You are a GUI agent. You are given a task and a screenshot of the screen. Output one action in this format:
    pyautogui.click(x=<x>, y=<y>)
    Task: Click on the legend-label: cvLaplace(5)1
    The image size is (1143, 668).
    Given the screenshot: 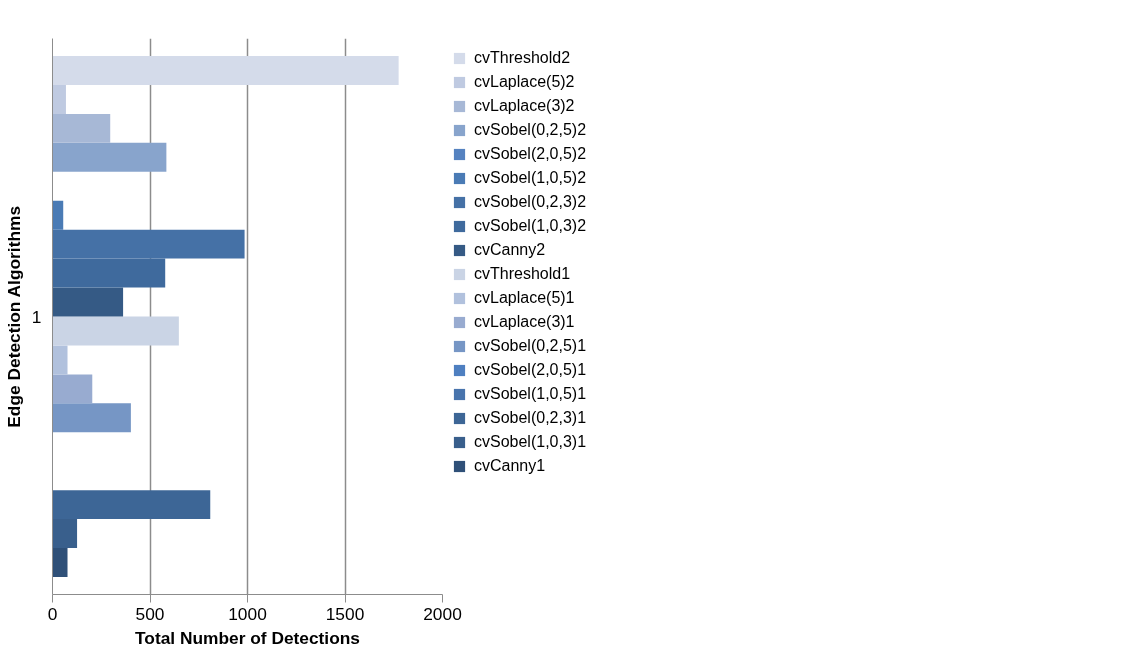 What is the action you would take?
    pyautogui.click(x=525, y=298)
    